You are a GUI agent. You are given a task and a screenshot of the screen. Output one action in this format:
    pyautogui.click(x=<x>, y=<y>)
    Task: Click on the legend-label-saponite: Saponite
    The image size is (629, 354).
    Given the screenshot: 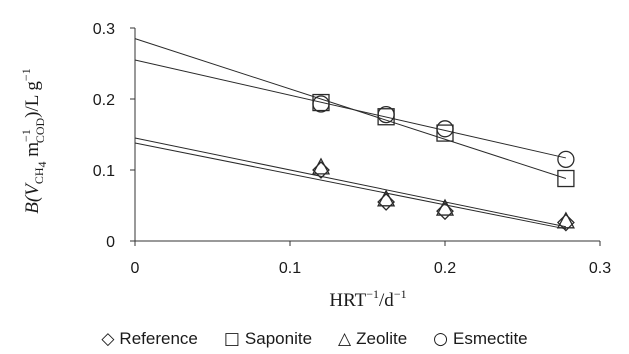 What is the action you would take?
    pyautogui.click(x=278, y=338)
    